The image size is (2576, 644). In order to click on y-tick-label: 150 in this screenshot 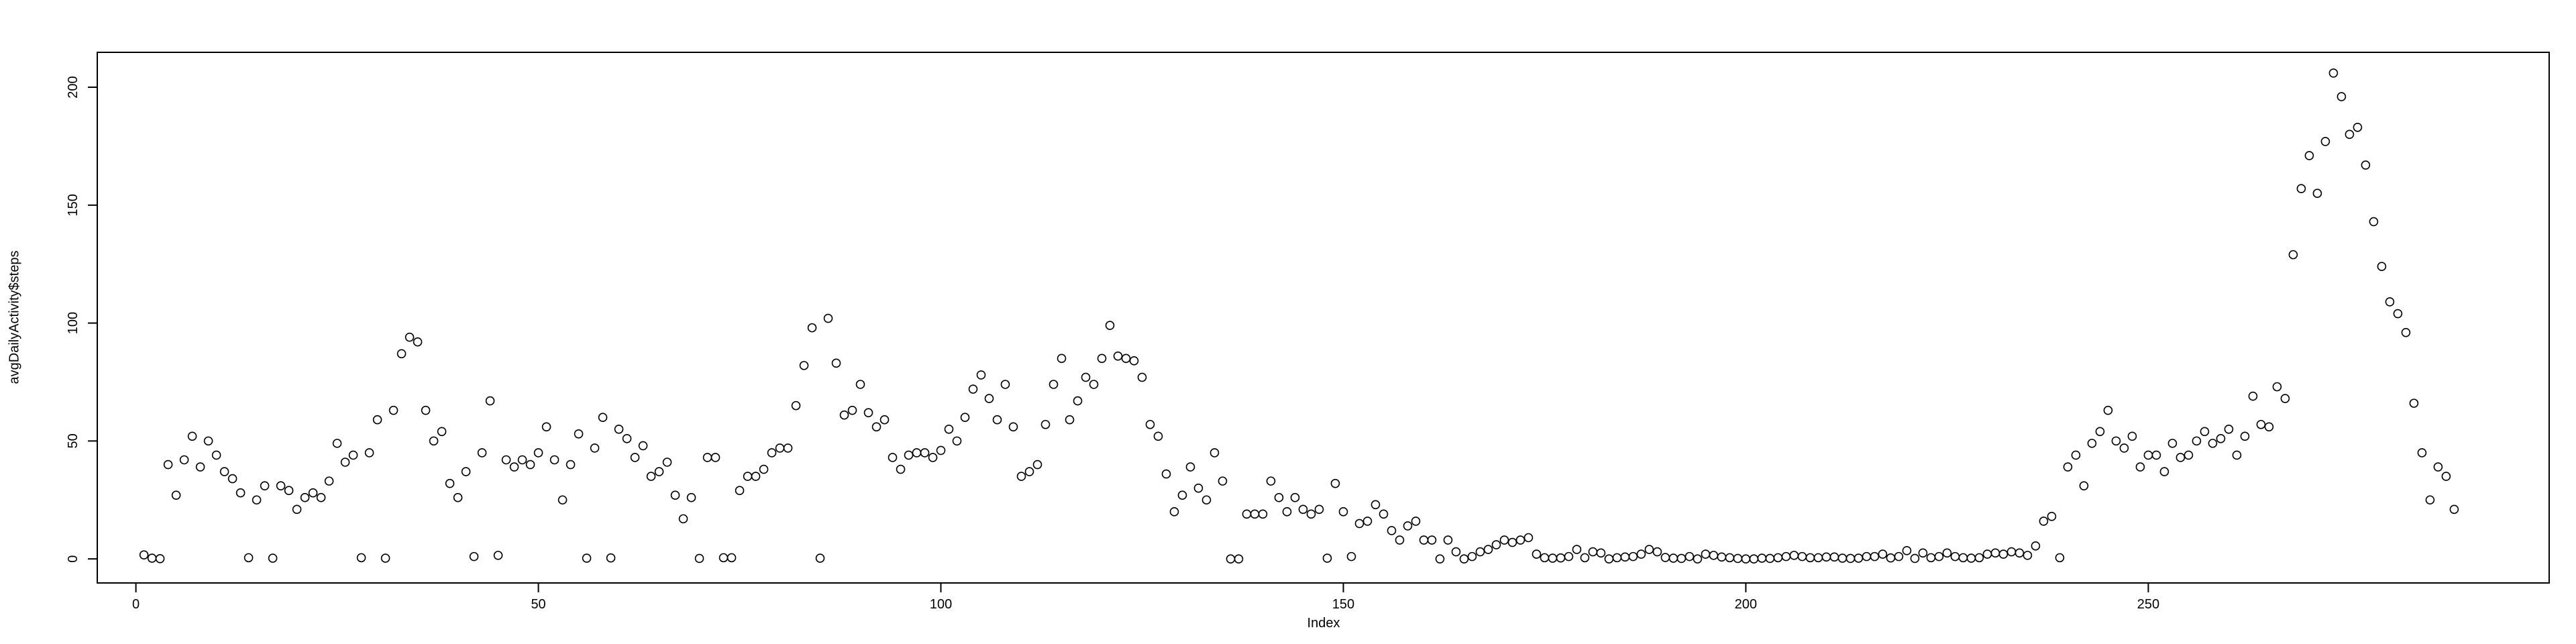, I will do `click(73, 205)`.